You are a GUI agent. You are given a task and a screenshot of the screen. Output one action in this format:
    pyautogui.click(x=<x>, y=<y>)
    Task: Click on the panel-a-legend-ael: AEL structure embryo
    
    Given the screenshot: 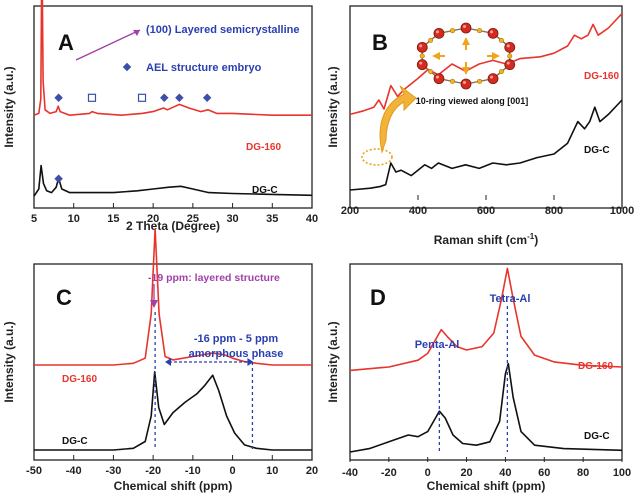 What is the action you would take?
    pyautogui.click(x=204, y=68)
    